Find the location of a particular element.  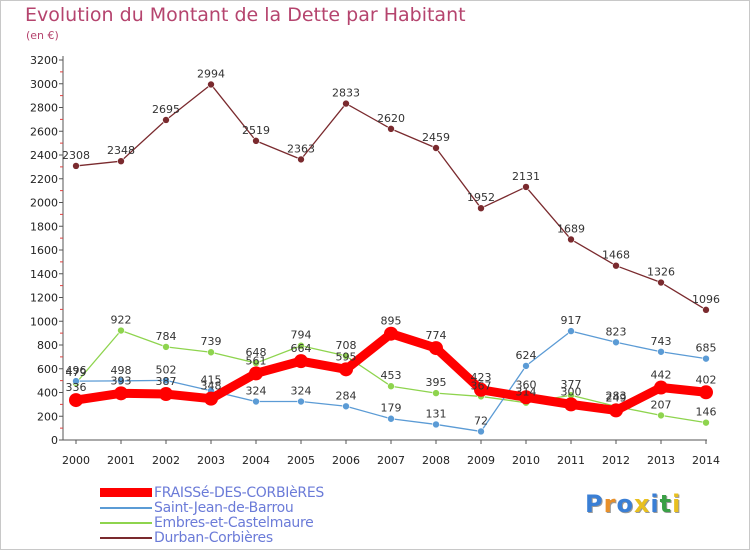

data-label-1: 685 is located at coordinates (706, 348).